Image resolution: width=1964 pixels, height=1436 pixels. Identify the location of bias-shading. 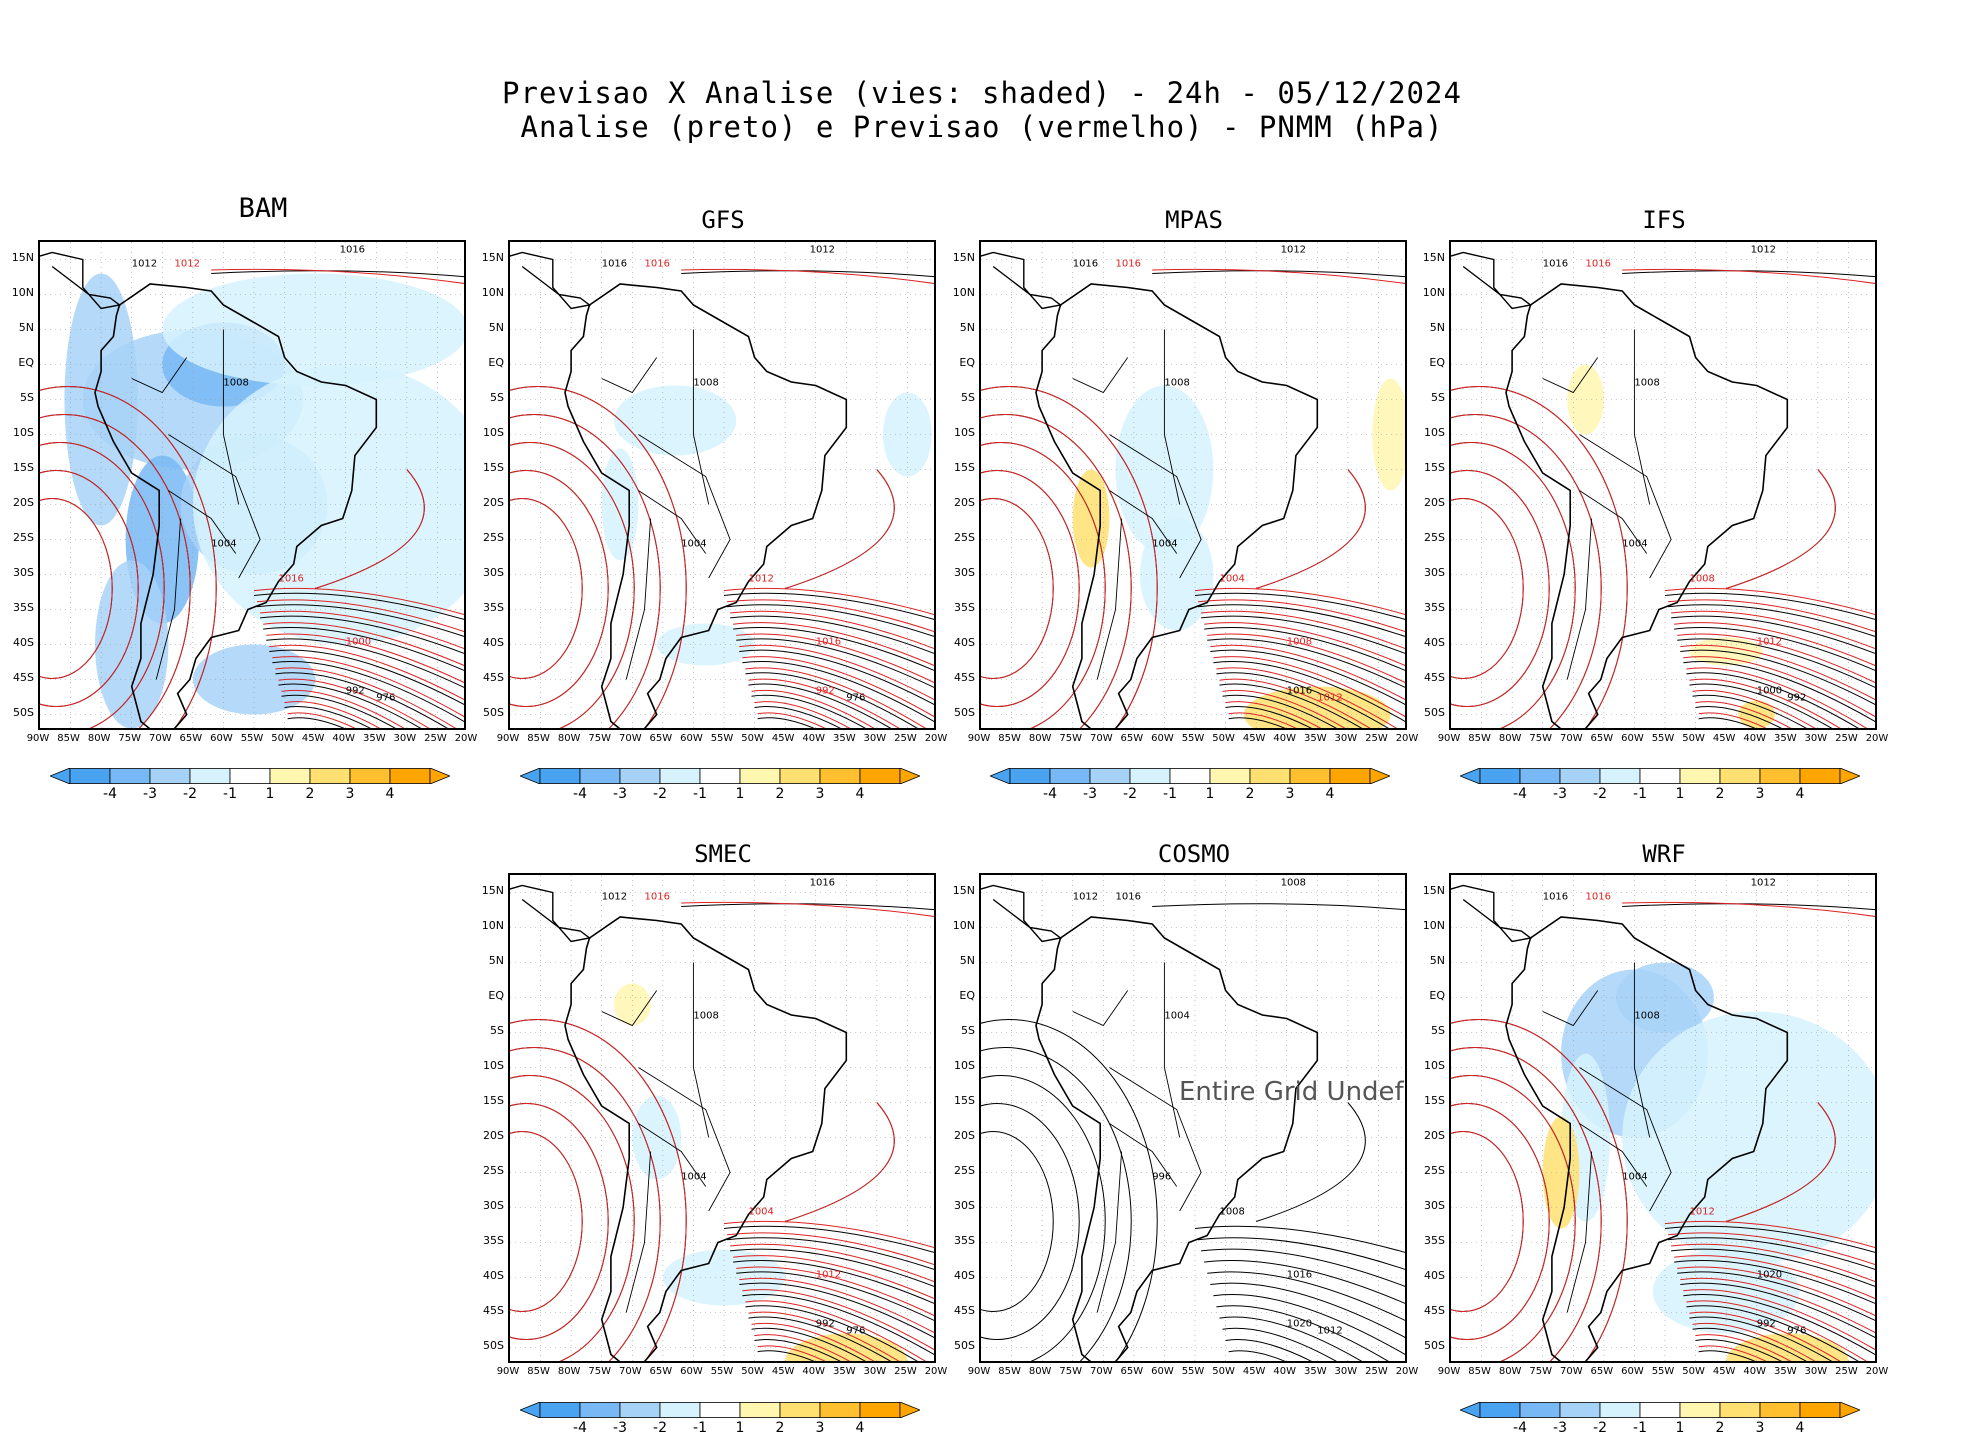
(101, 399).